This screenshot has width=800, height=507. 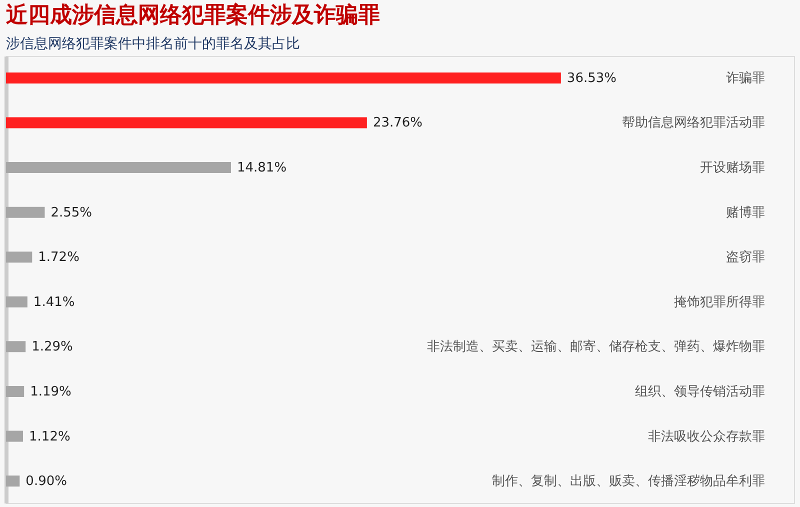 I want to click on chart-title: 近四成涉信息网络犯罪案件涉及诈骗罪, so click(x=192, y=15).